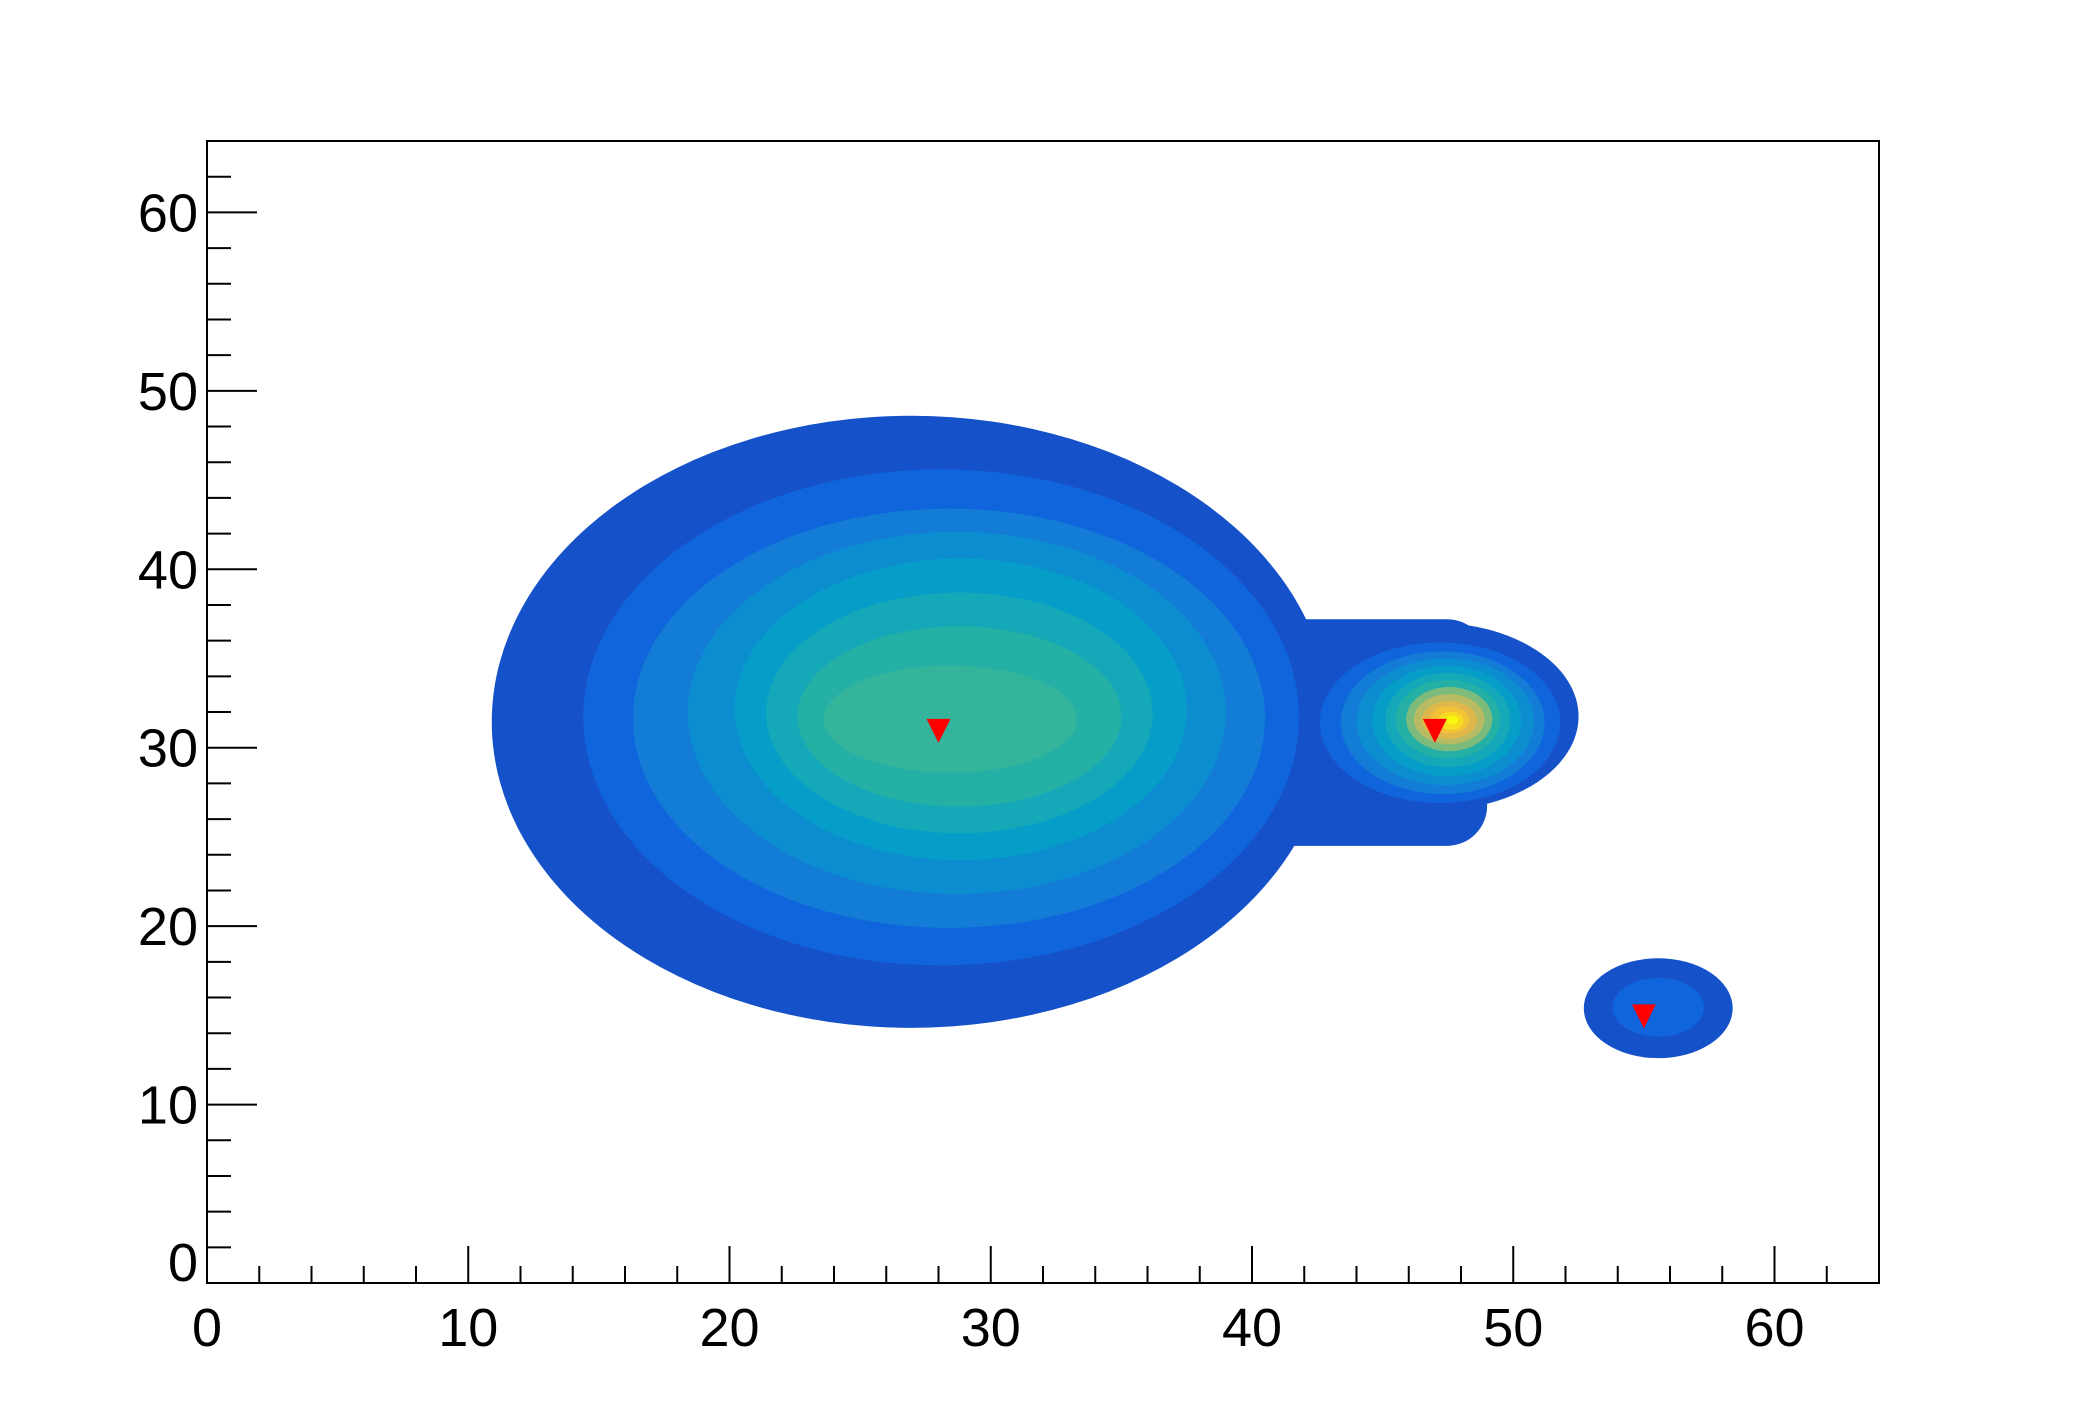 This screenshot has width=2088, height=1416. Describe the element at coordinates (1252, 1328) in the screenshot. I see `x-tick-label: 40` at that location.